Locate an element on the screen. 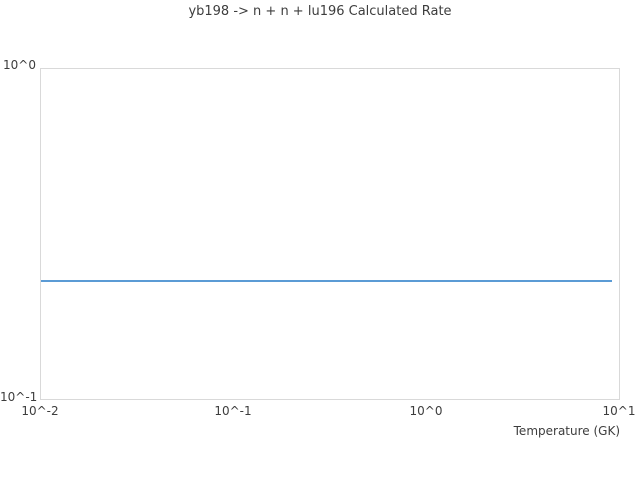 The image size is (640, 480). x-axis-tick-label-2: 10^-1 is located at coordinates (233, 411).